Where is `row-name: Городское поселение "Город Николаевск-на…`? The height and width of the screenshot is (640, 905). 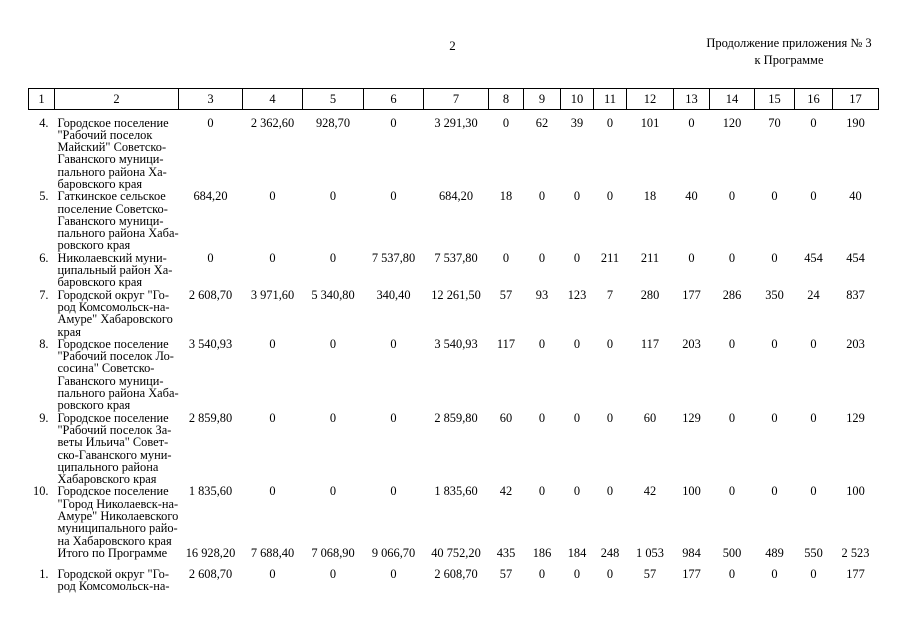
row-name: Городское поселение "Город Николаевск-на… is located at coordinates (118, 516).